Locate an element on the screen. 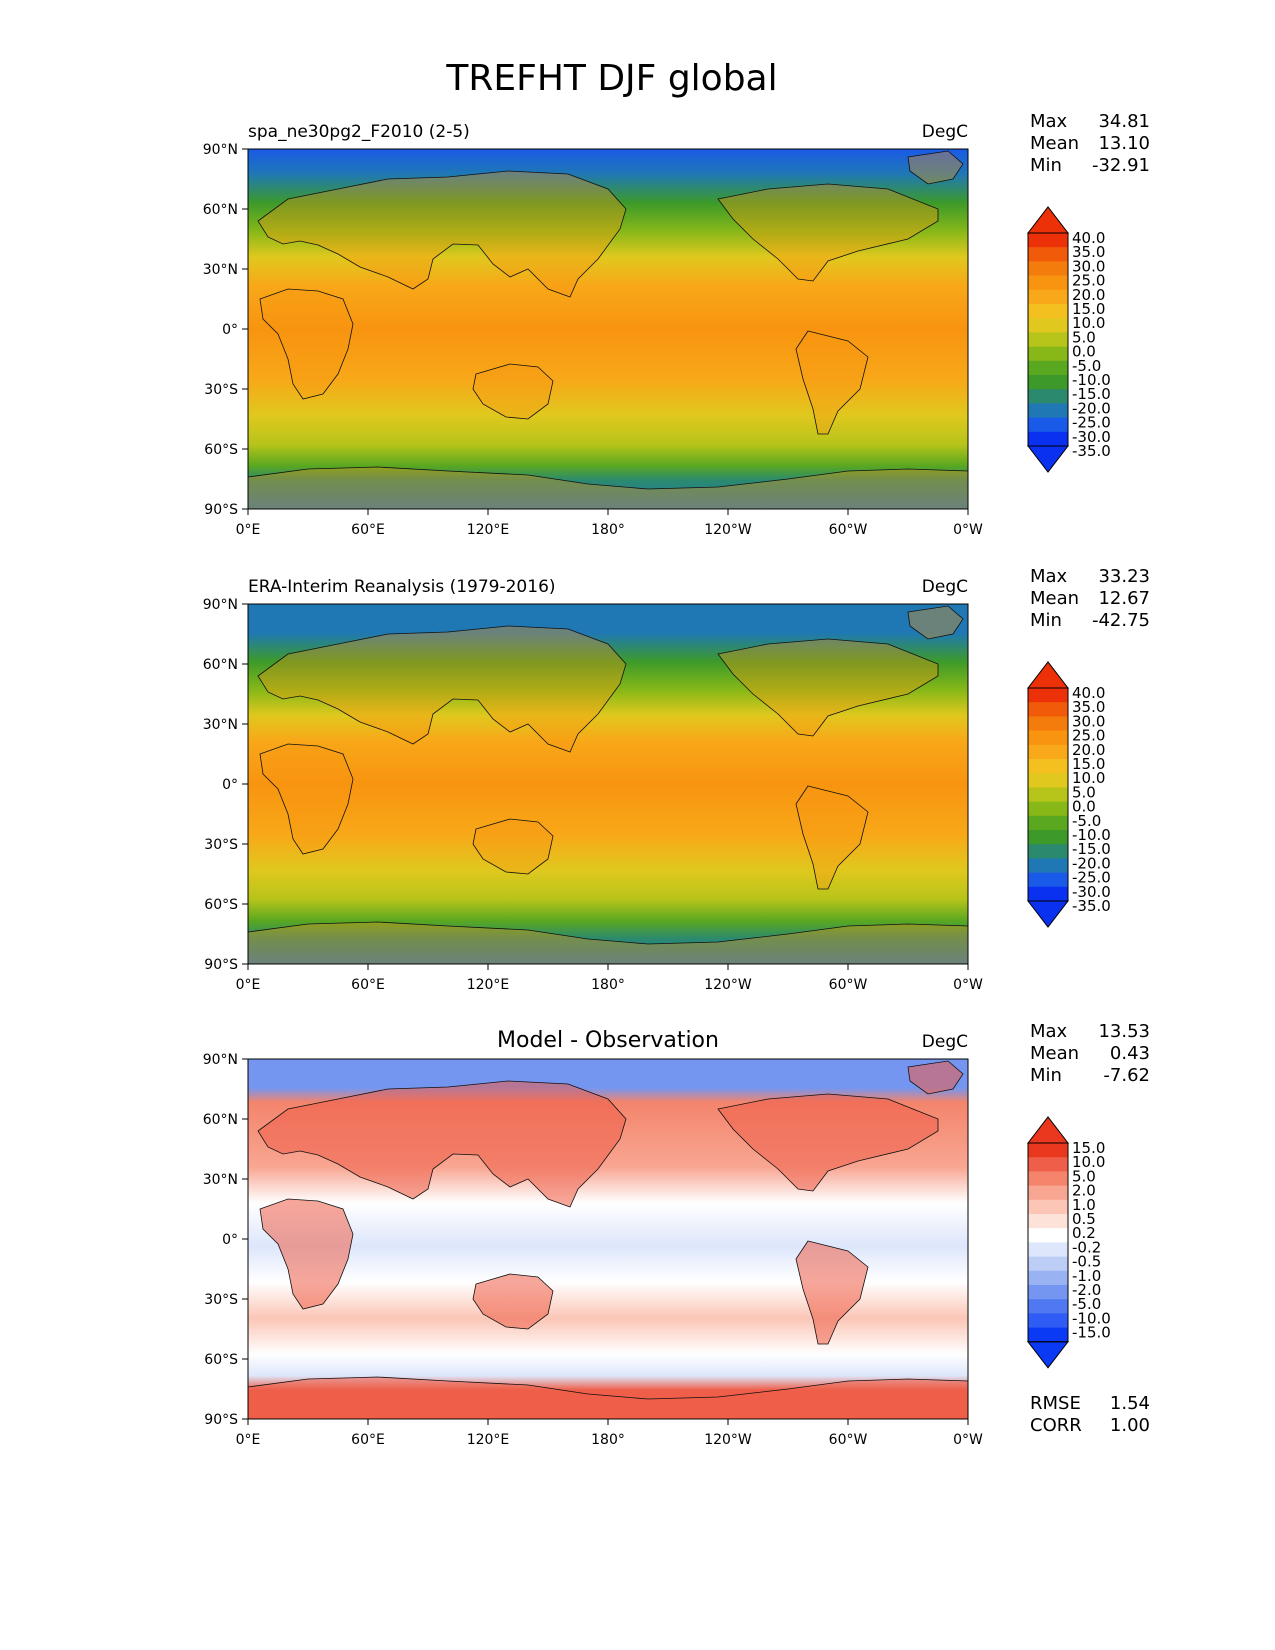  colorbar-label: -0.2 is located at coordinates (1086, 1247).